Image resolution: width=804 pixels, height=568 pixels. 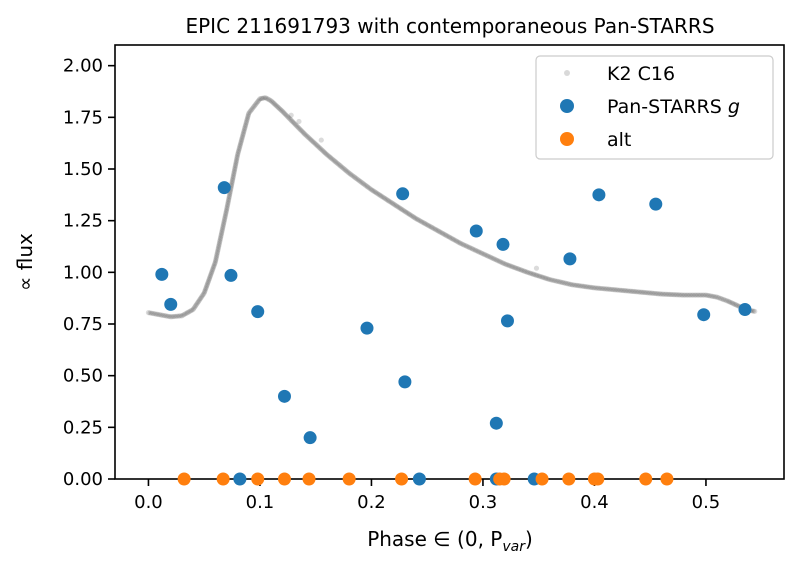 What do you see at coordinates (567, 73) in the screenshot?
I see `legend-marker-k2` at bounding box center [567, 73].